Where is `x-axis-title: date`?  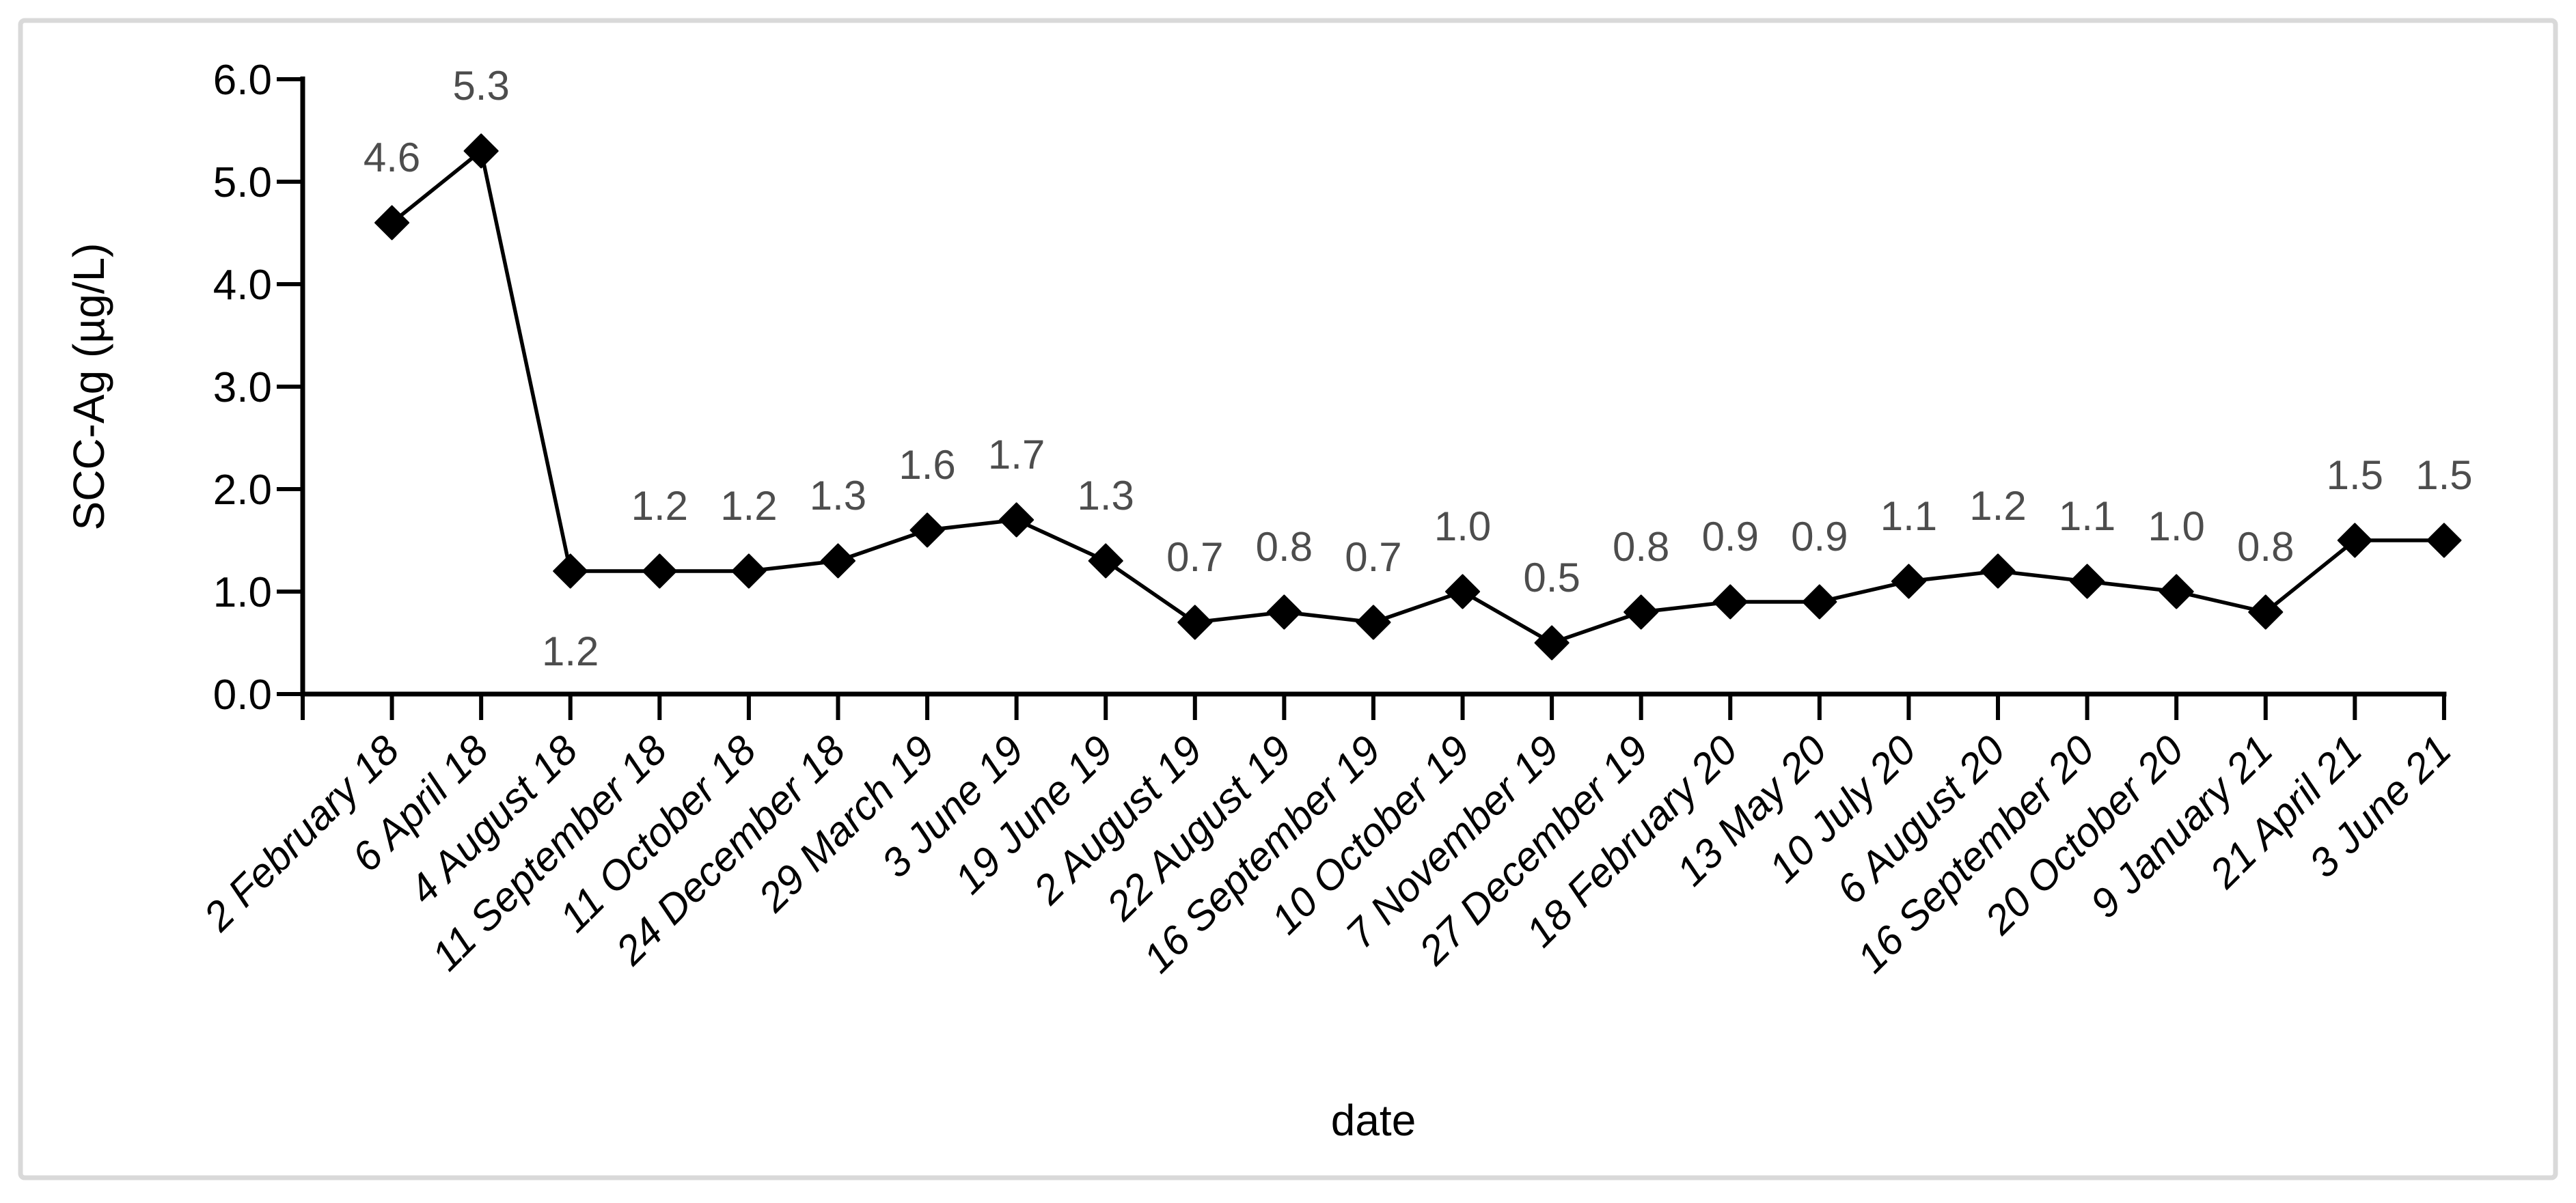 x-axis-title: date is located at coordinates (1373, 1120).